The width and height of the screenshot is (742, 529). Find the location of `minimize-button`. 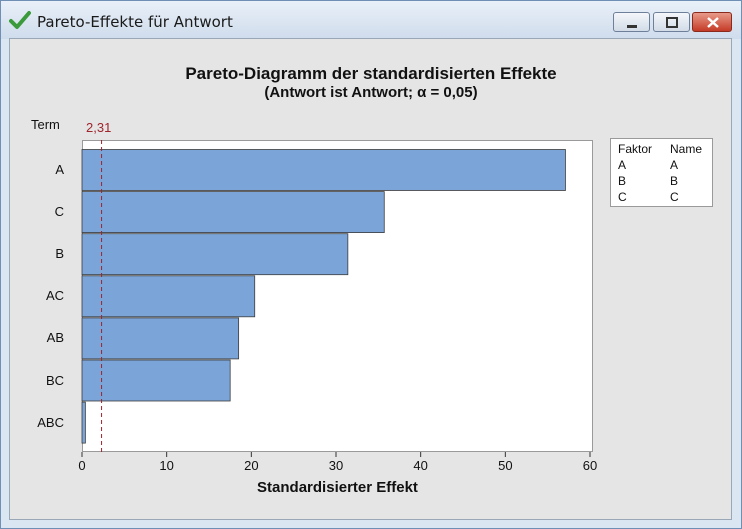

minimize-button is located at coordinates (631, 22).